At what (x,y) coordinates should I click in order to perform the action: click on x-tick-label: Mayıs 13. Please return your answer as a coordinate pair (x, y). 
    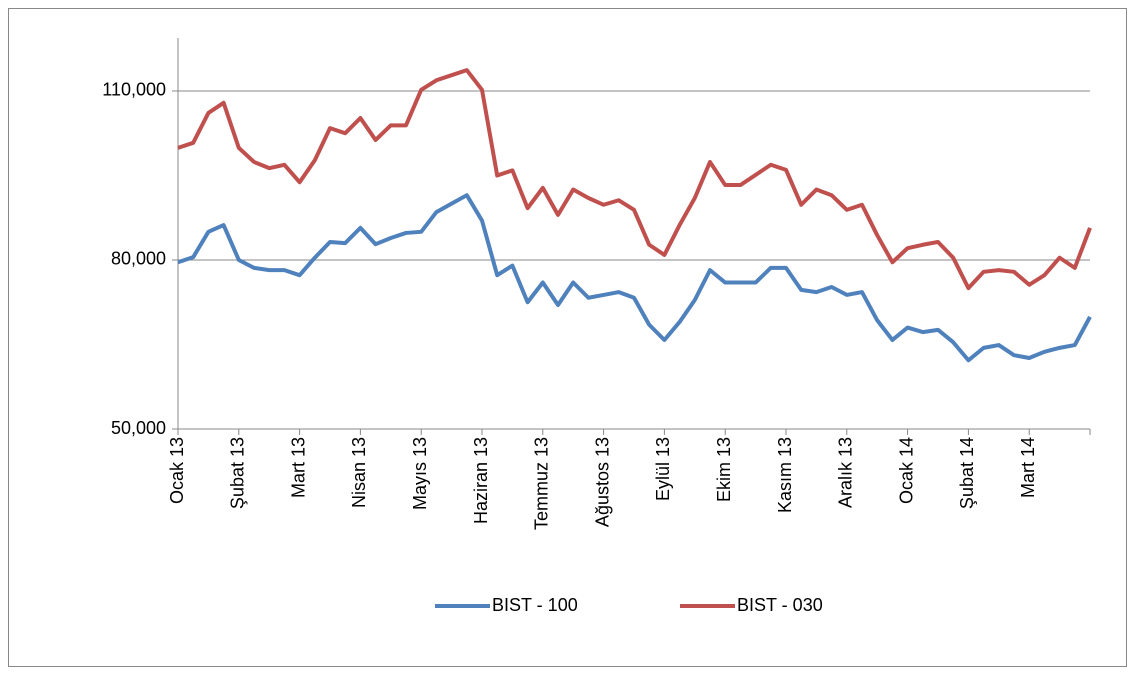
    Looking at the image, I should click on (420, 473).